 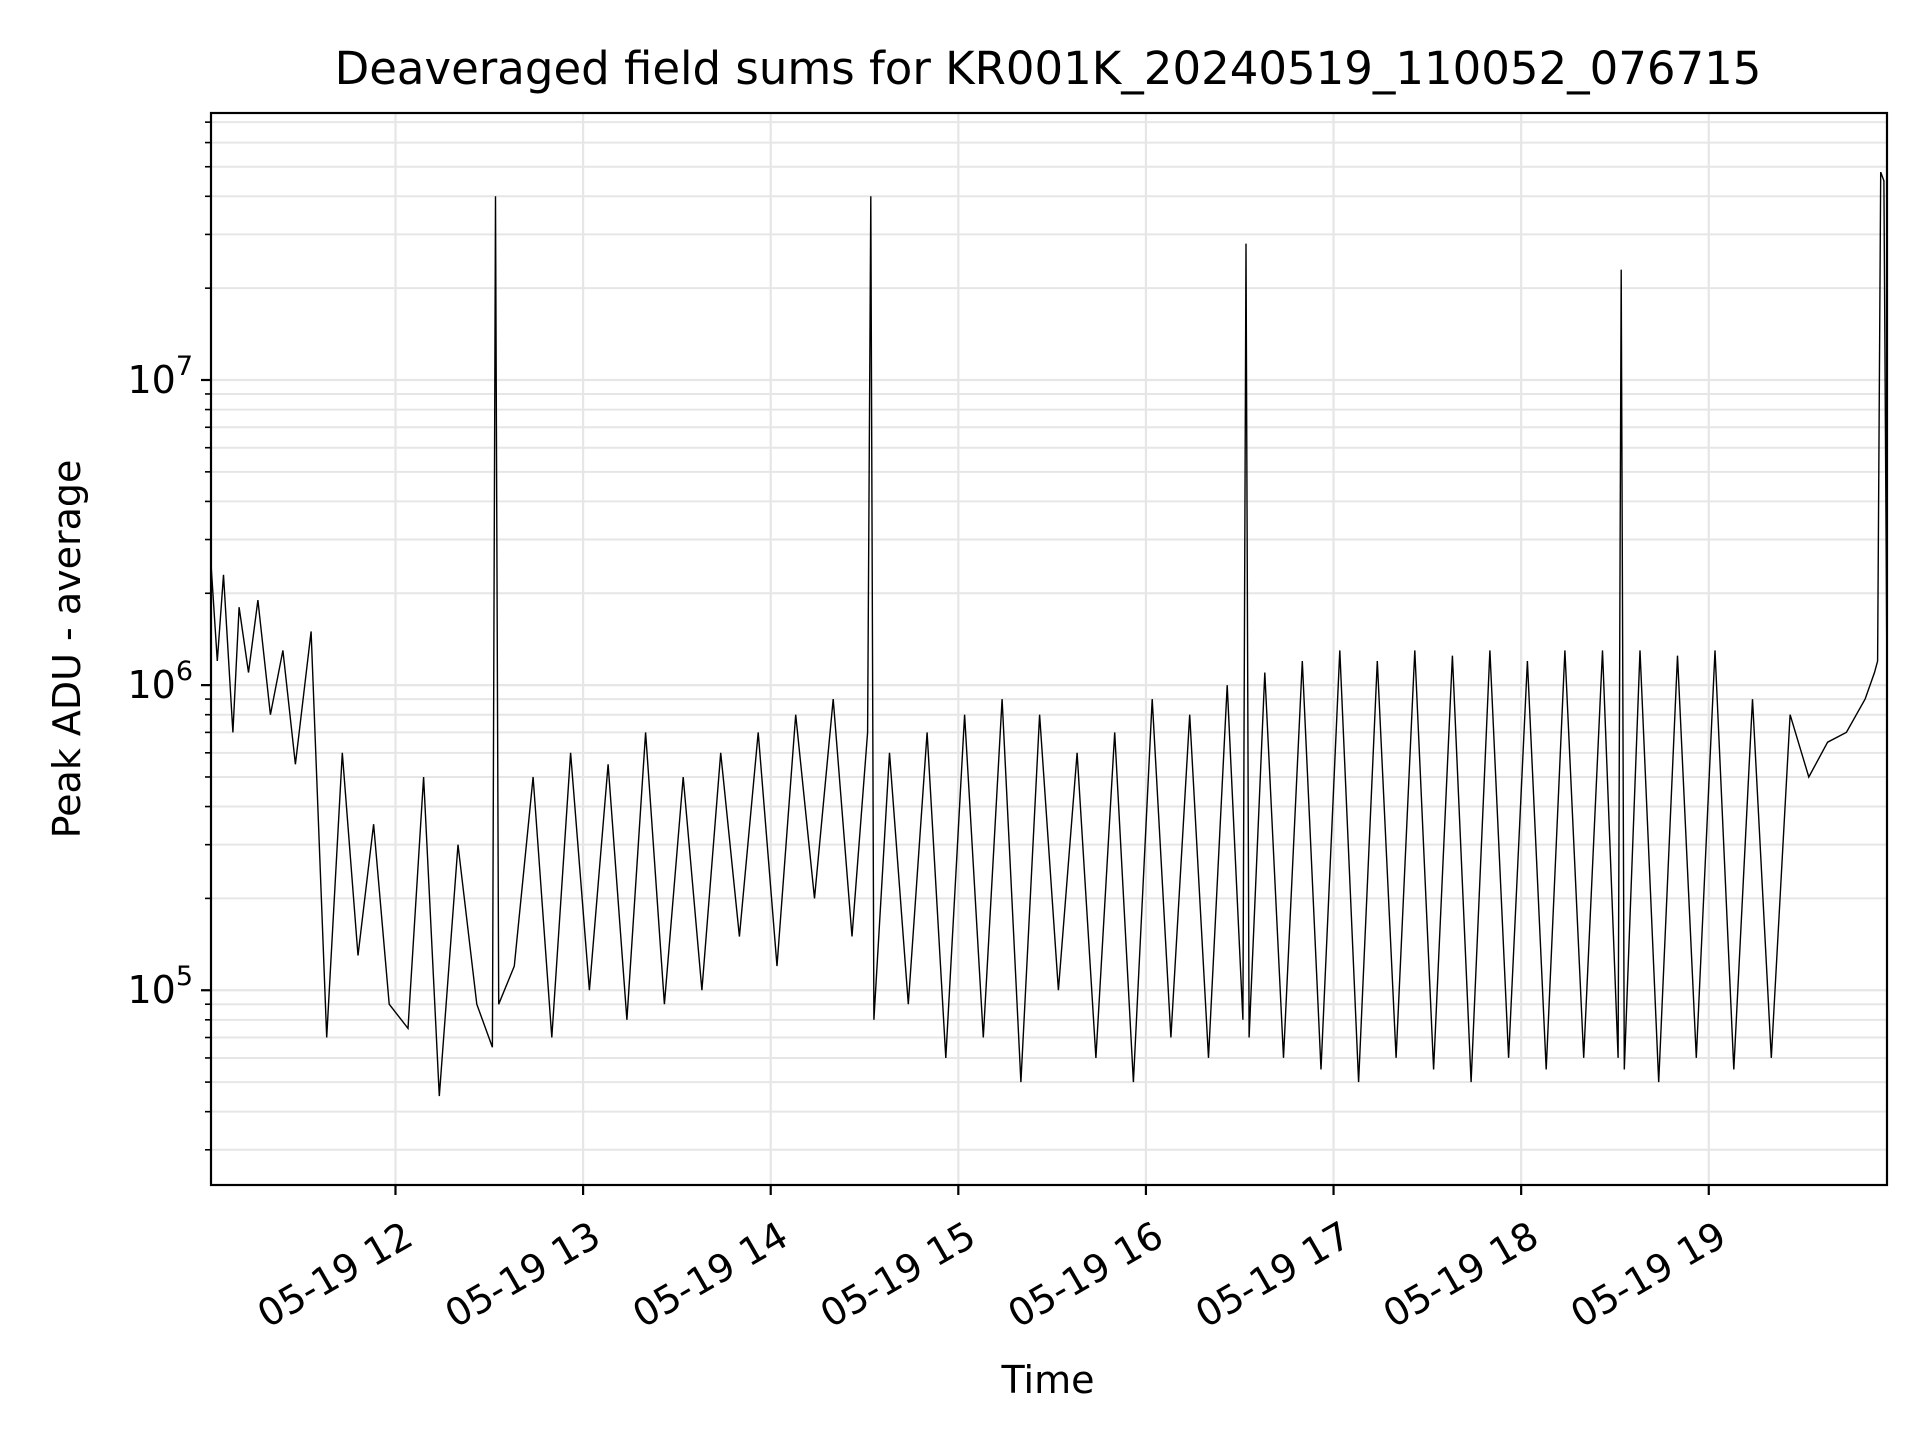 I want to click on y-tick-label: 10⁷, so click(x=160, y=376).